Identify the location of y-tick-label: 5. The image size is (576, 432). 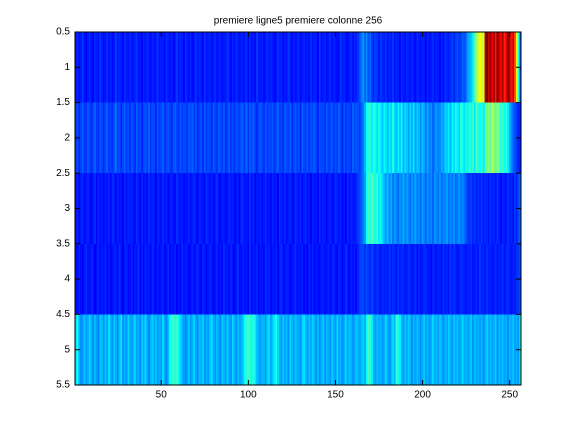
(67, 349).